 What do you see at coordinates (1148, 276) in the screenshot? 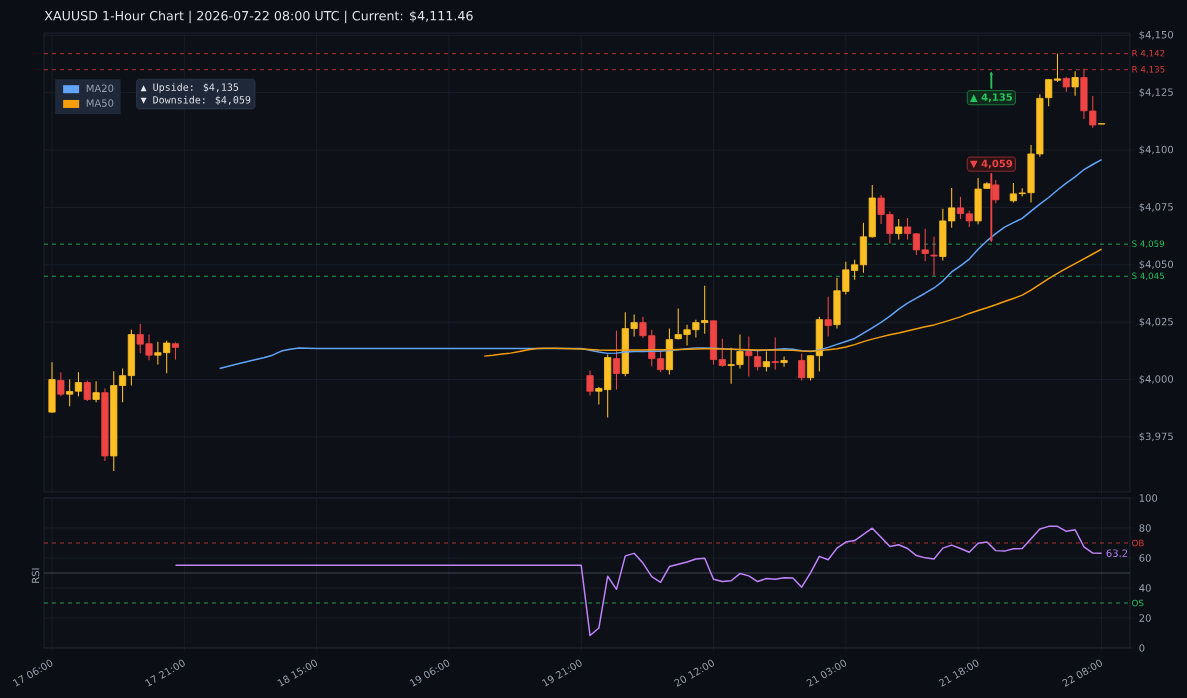
I see `ref-line-label: S 4,045` at bounding box center [1148, 276].